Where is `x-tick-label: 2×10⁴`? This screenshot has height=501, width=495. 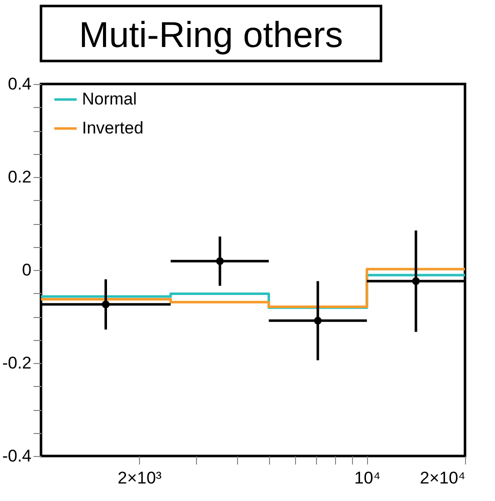 x-tick-label: 2×10⁴ is located at coordinates (443, 478).